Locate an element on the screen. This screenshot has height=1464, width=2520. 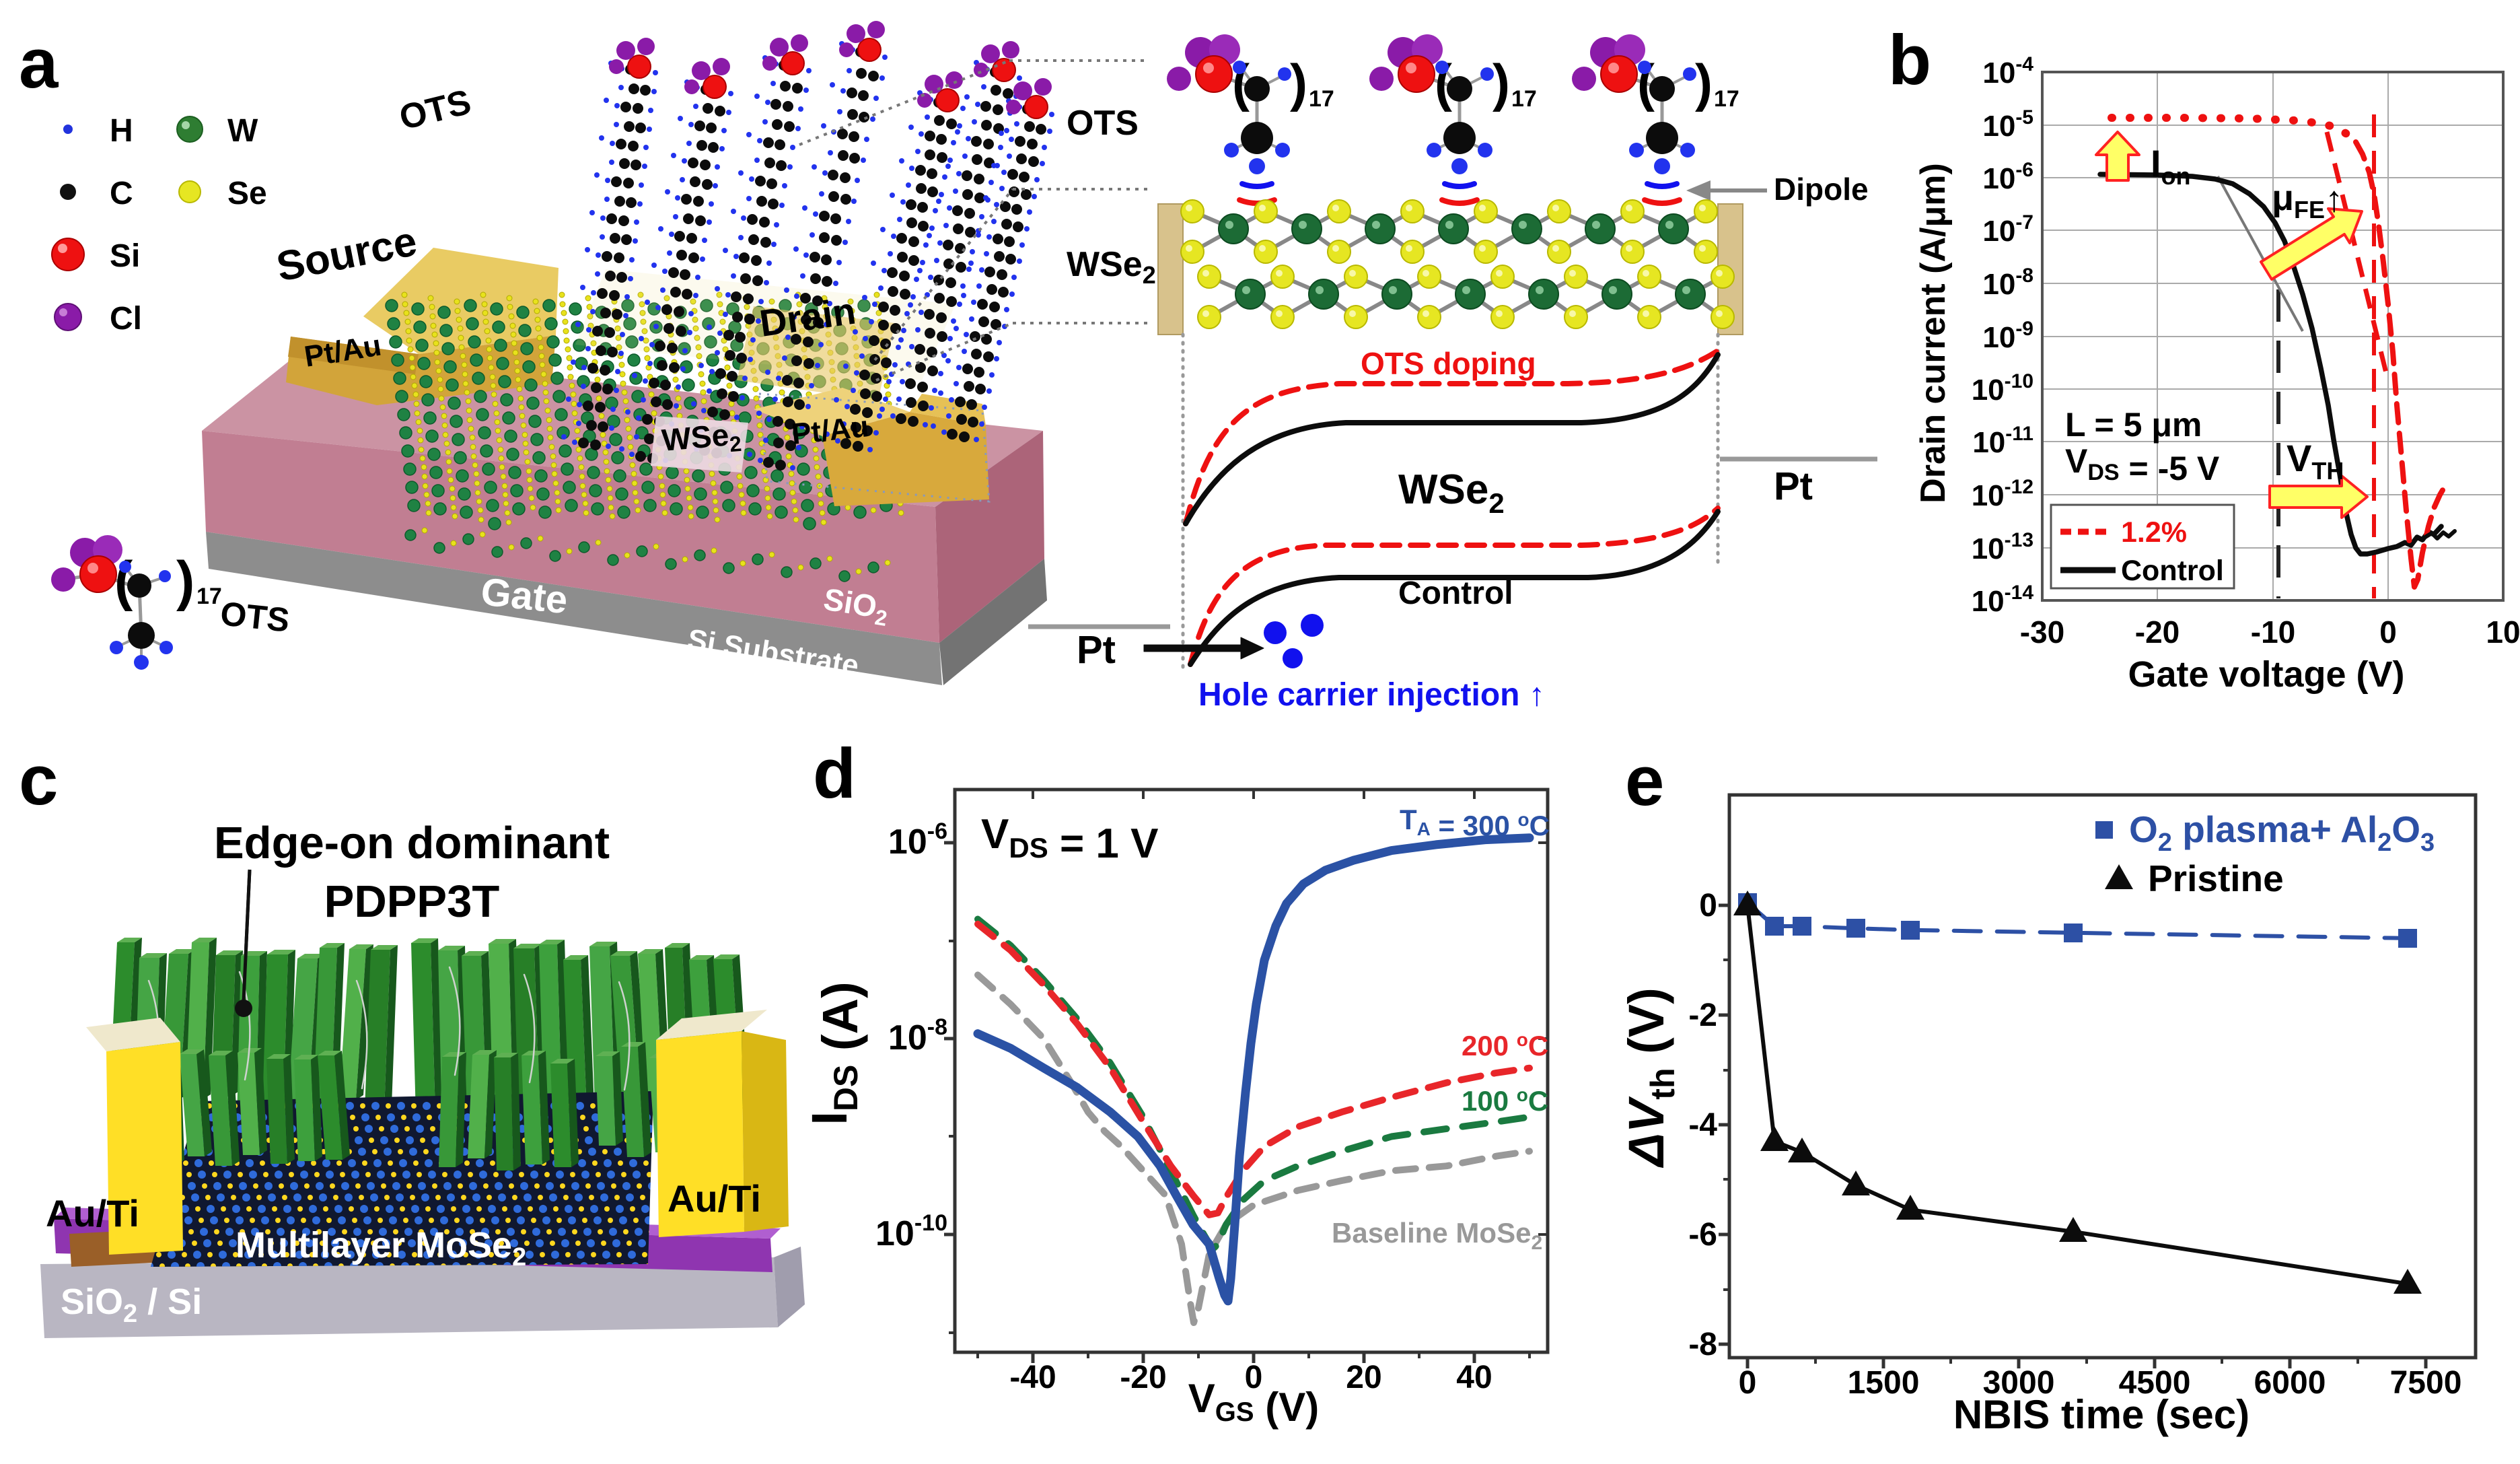
svg-text: 10-10 is located at coordinates (2002, 388).